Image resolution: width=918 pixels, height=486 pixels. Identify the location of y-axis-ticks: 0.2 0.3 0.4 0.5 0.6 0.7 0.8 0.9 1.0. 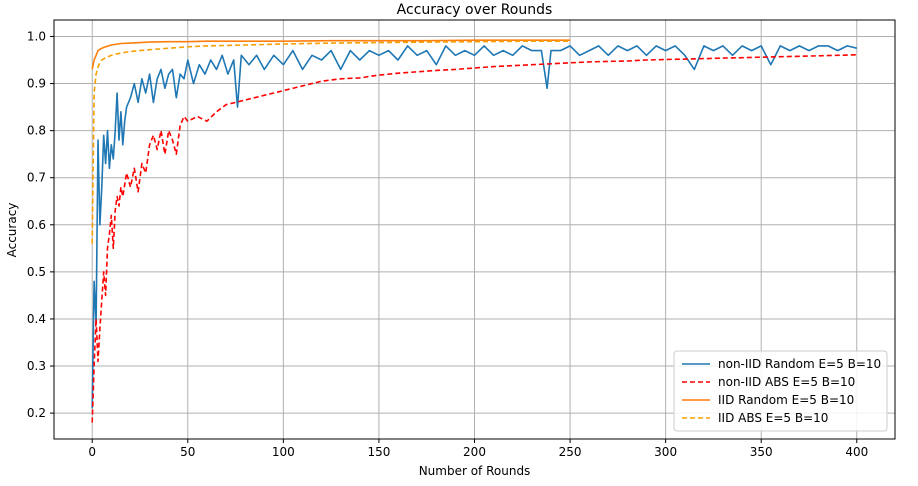
(40, 224).